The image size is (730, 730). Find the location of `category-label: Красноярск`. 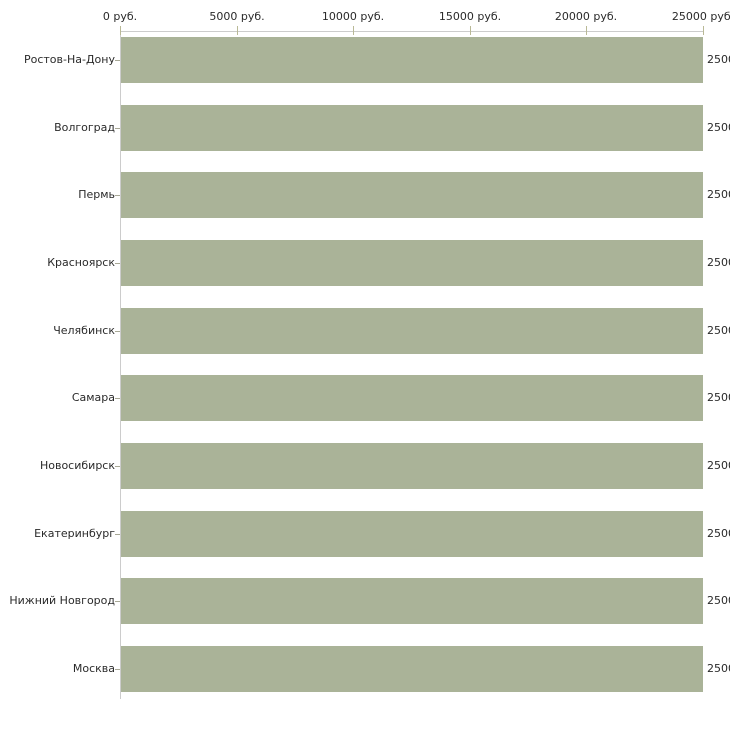

category-label: Красноярск is located at coordinates (81, 262).